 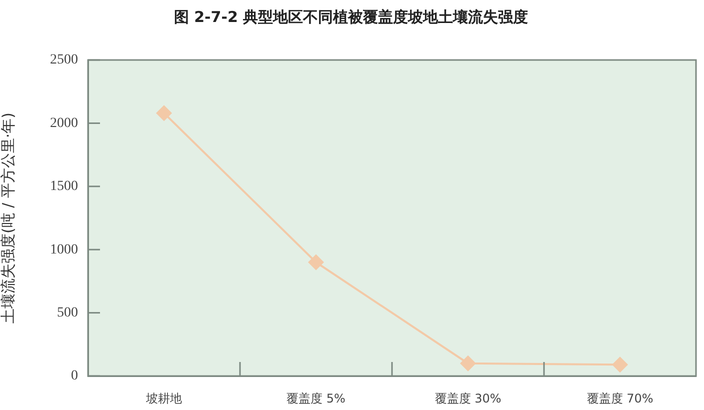 What do you see at coordinates (8, 218) in the screenshot?
I see `y-axis-title: 土壤流失强度(吨 / 平方公里·年)` at bounding box center [8, 218].